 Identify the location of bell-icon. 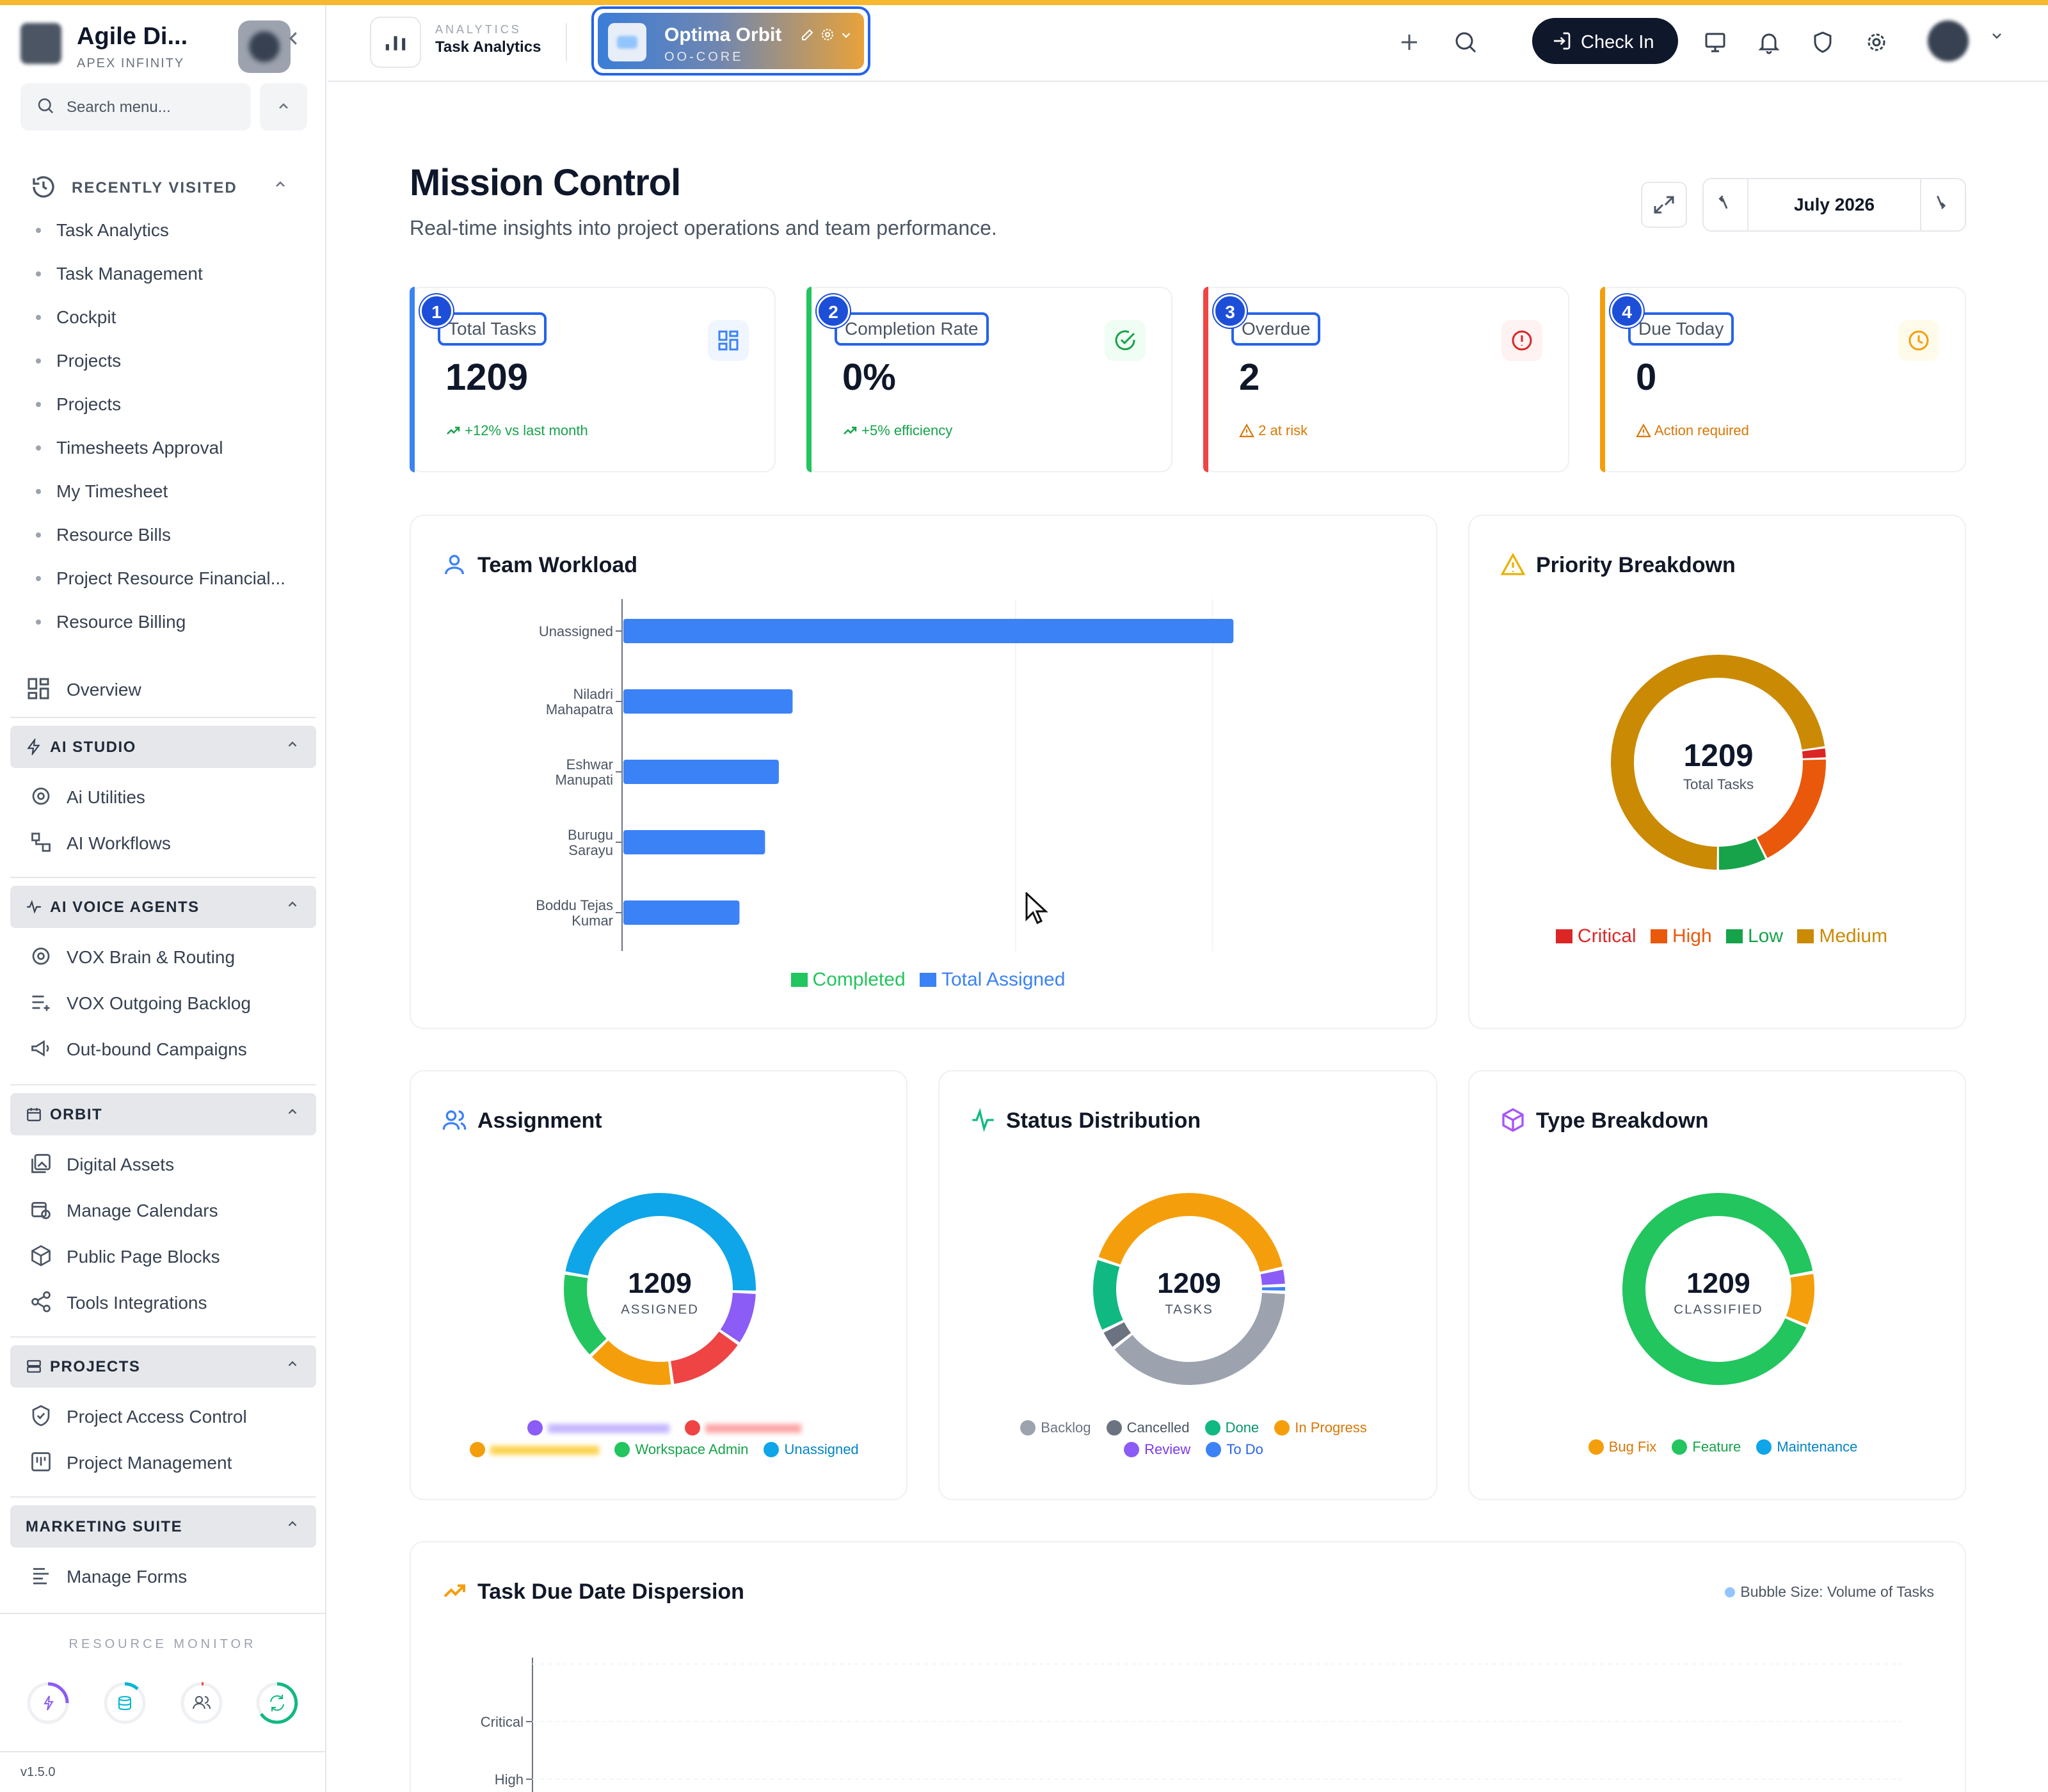
(1769, 42).